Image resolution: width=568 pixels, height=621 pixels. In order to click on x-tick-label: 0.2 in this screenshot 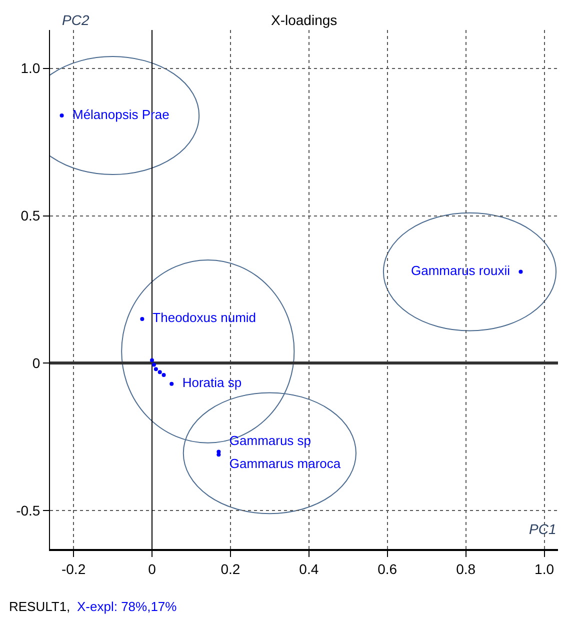, I will do `click(230, 568)`.